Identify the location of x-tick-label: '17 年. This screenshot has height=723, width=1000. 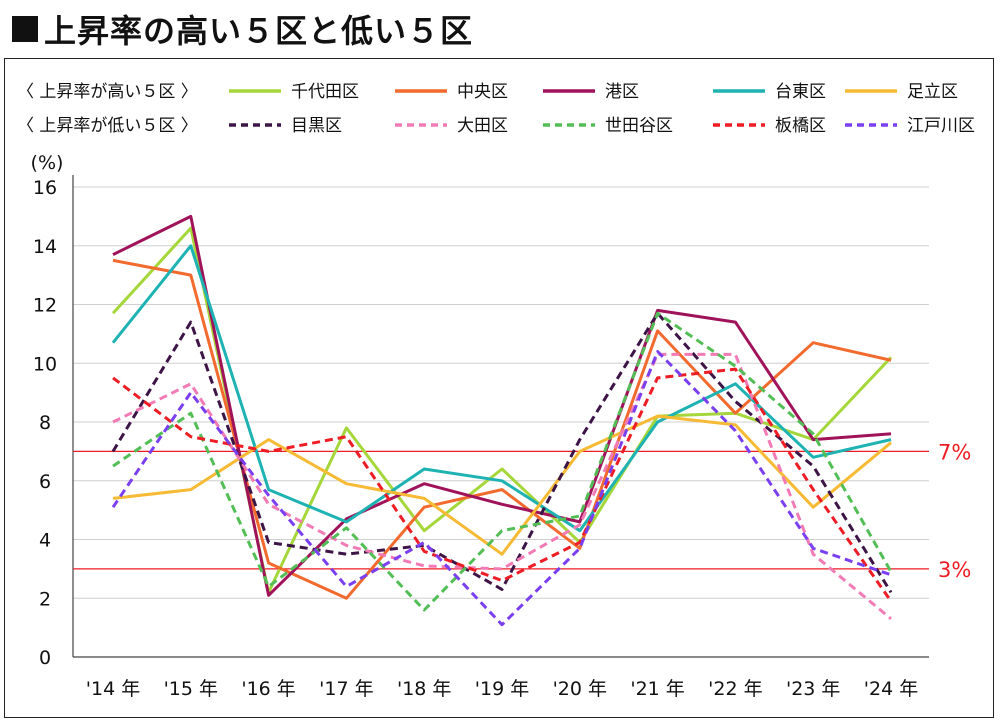
(346, 689).